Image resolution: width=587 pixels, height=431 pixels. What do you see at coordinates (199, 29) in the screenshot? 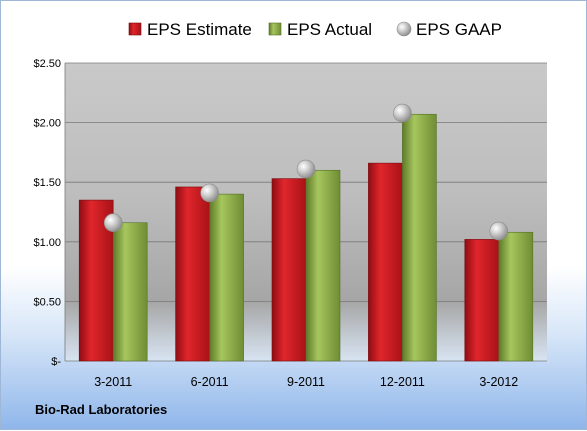
I see `legend-label: EPS Estimate` at bounding box center [199, 29].